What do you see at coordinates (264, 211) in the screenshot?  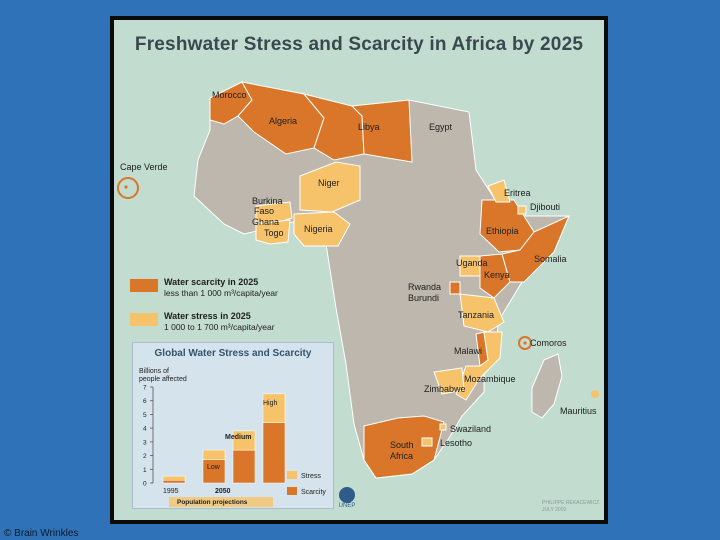 I see `label-faso: Faso` at bounding box center [264, 211].